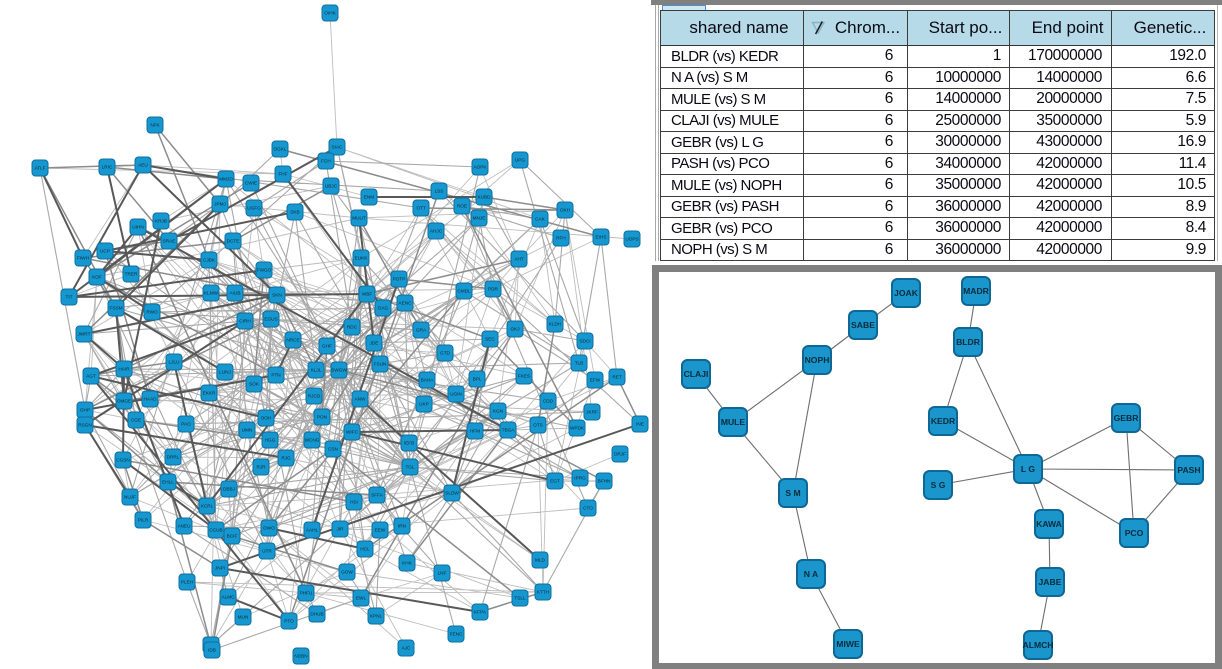 This screenshot has height=669, width=1222. What do you see at coordinates (209, 260) in the screenshot?
I see `svg-text: CJBK` at bounding box center [209, 260].